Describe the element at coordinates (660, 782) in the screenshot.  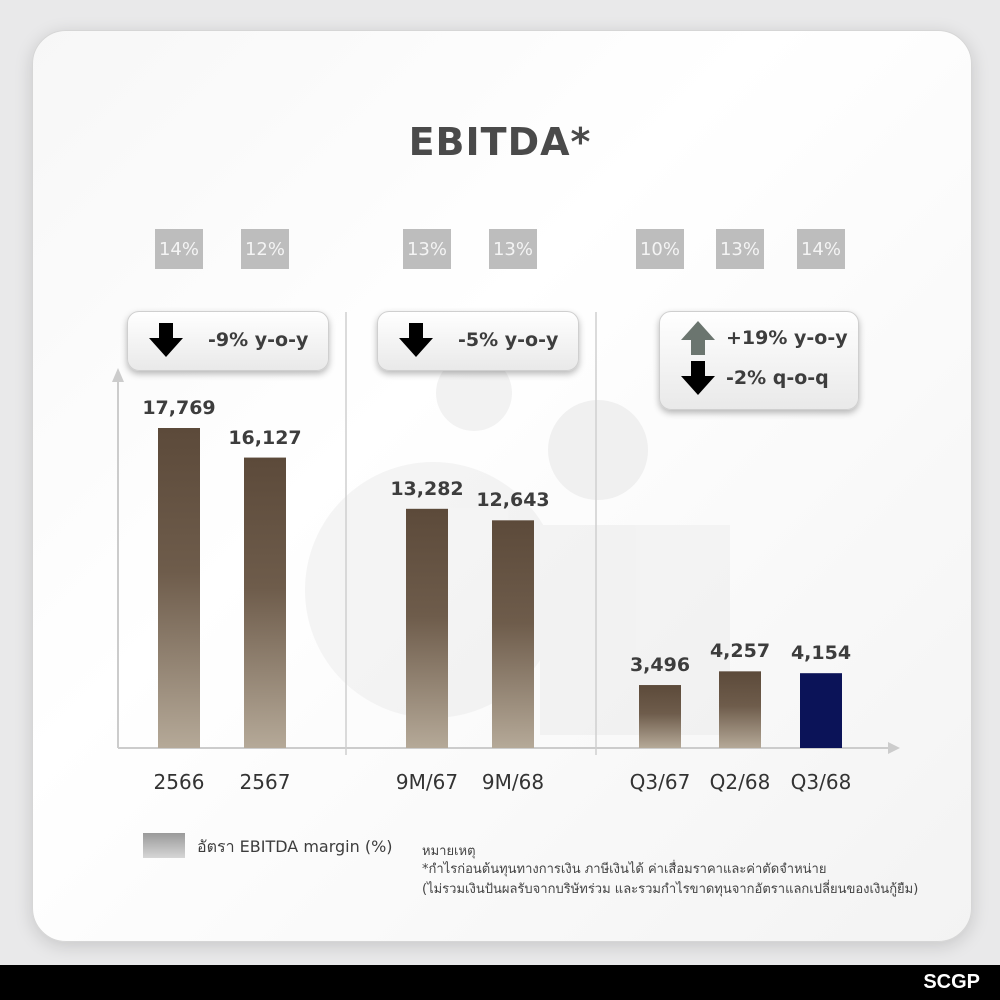
I see `category-label: Q3/67` at that location.